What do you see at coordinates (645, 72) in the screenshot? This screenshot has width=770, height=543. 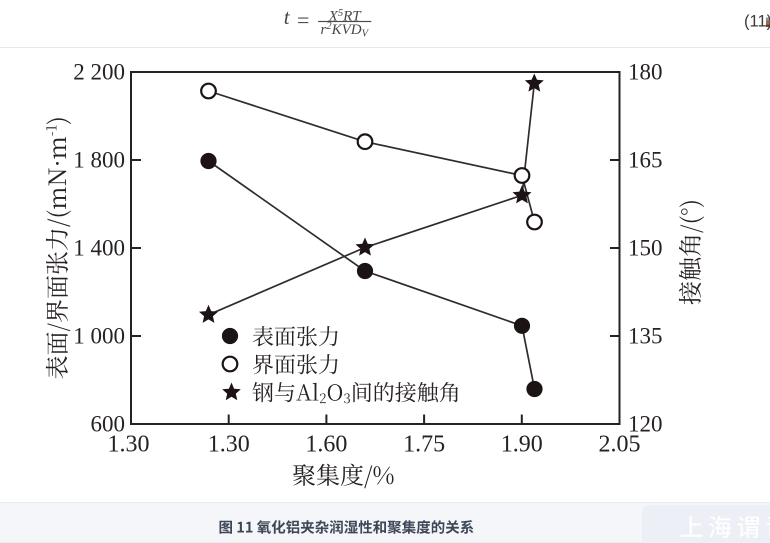 I see `svg-text: 180` at bounding box center [645, 72].